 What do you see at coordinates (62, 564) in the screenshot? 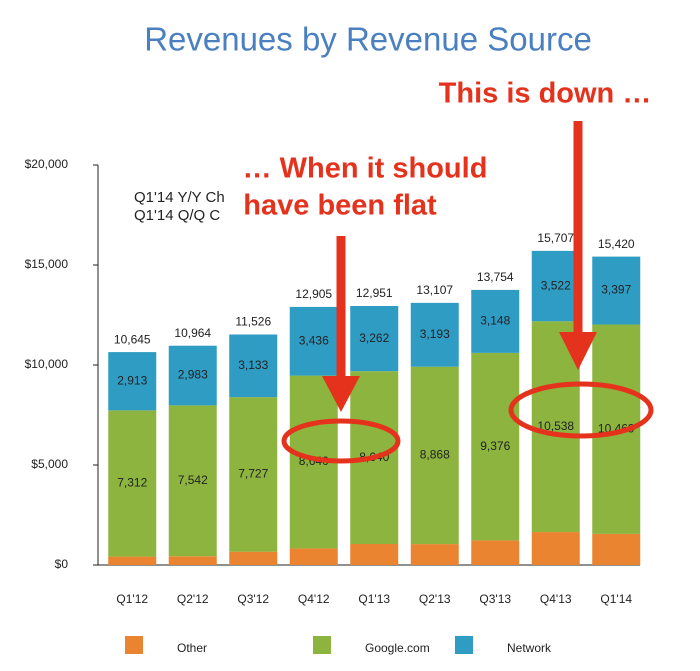
I see `y-tick-label: $0` at bounding box center [62, 564].